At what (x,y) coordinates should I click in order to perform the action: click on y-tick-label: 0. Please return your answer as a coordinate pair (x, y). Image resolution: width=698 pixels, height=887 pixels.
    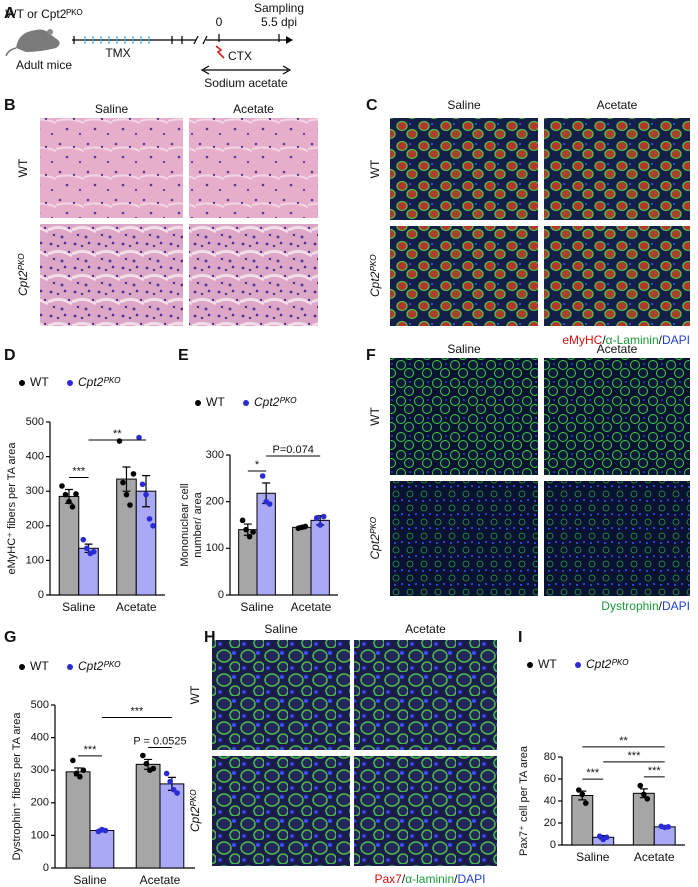
    Looking at the image, I should click on (41, 595).